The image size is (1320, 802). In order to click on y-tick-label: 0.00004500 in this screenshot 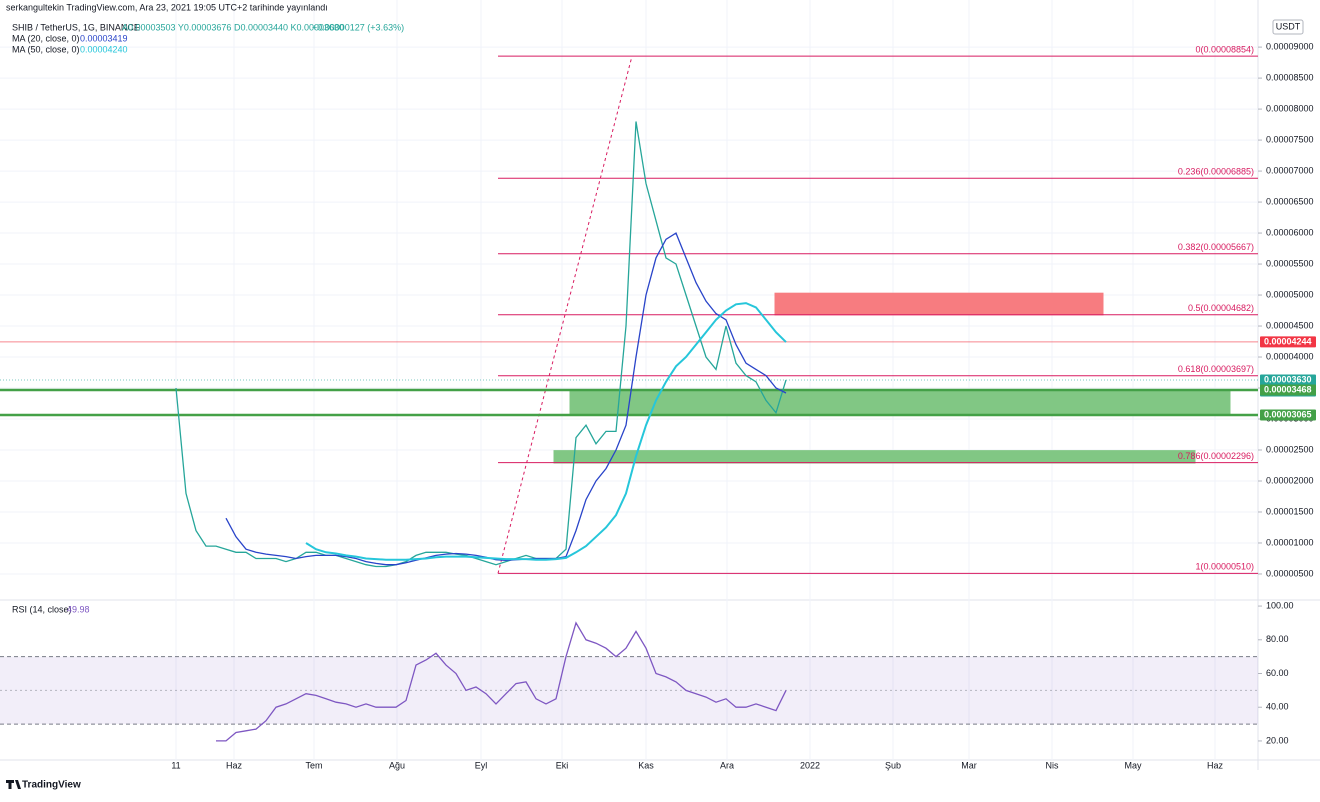, I will do `click(1290, 325)`.